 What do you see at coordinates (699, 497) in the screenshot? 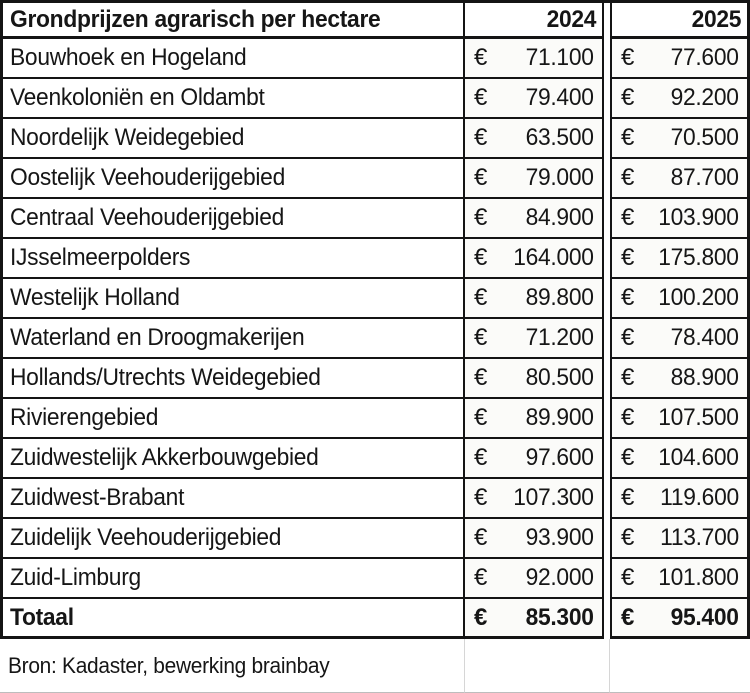
I see `value-amount: 119.600` at bounding box center [699, 497].